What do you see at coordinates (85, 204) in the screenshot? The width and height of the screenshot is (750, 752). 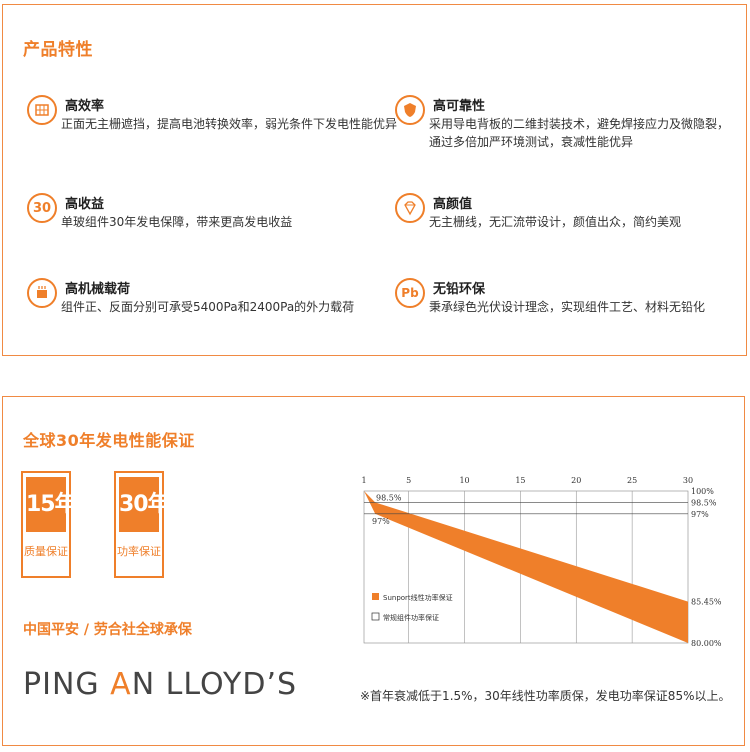 I see `feature-title: 高收益` at bounding box center [85, 204].